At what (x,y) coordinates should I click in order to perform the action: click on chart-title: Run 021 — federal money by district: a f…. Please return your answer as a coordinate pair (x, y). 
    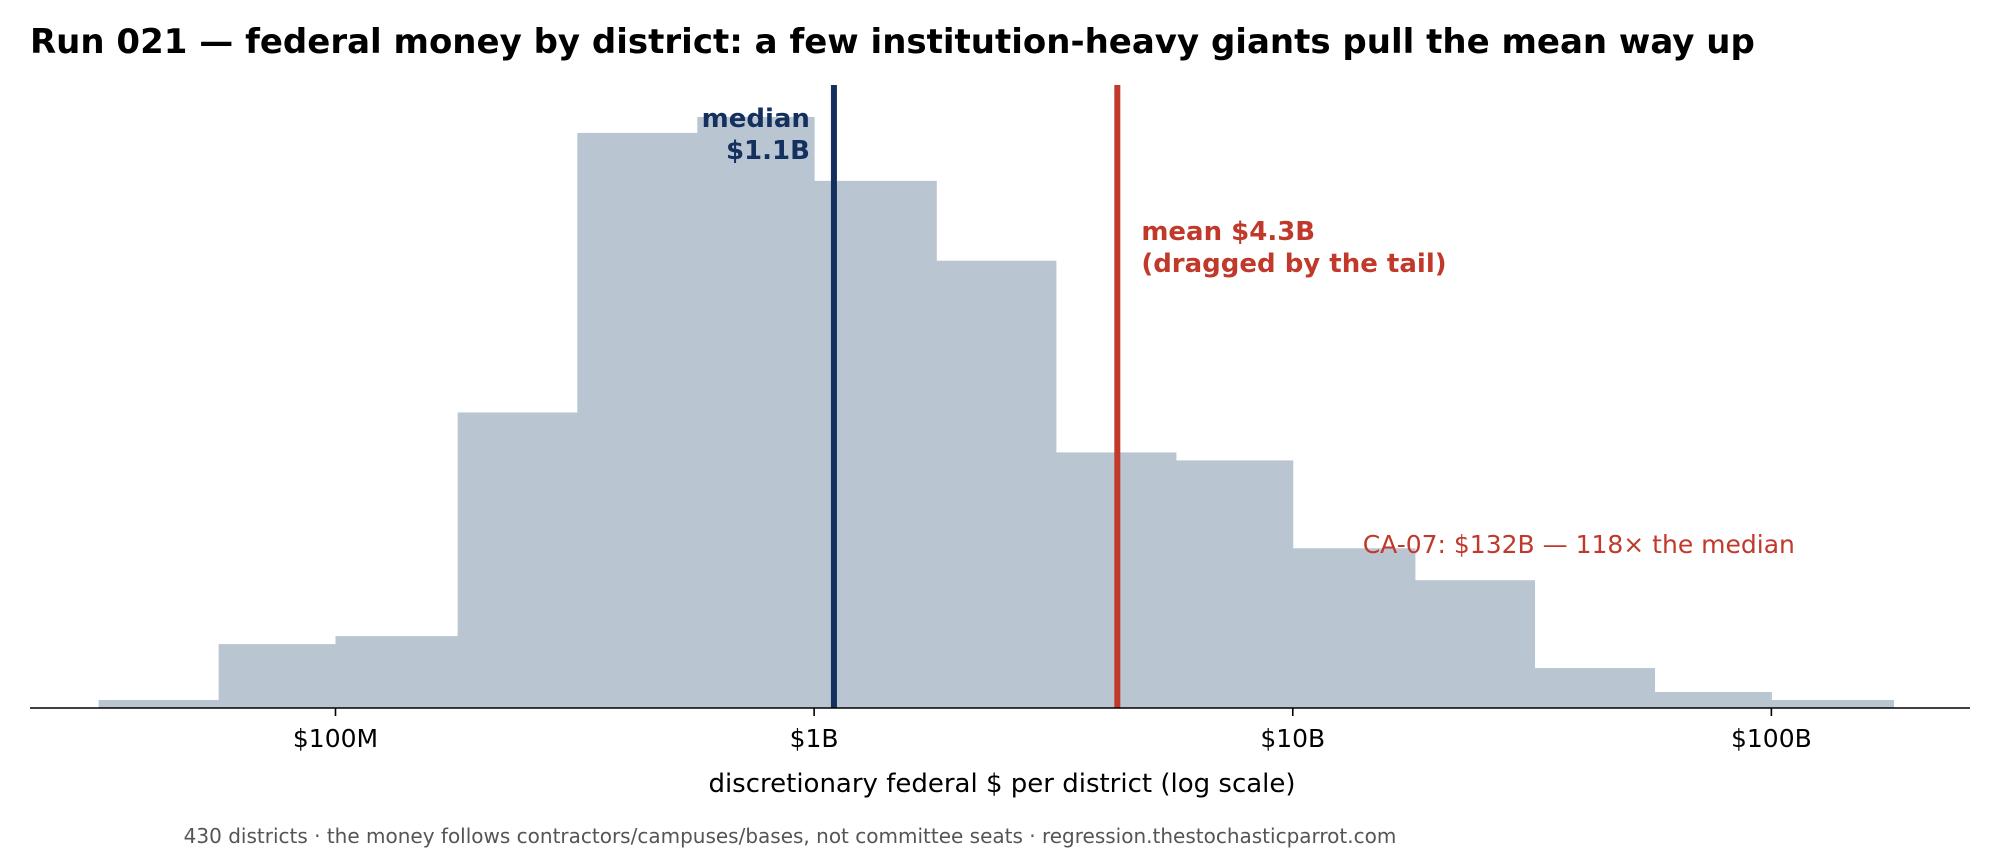
    Looking at the image, I should click on (892, 42).